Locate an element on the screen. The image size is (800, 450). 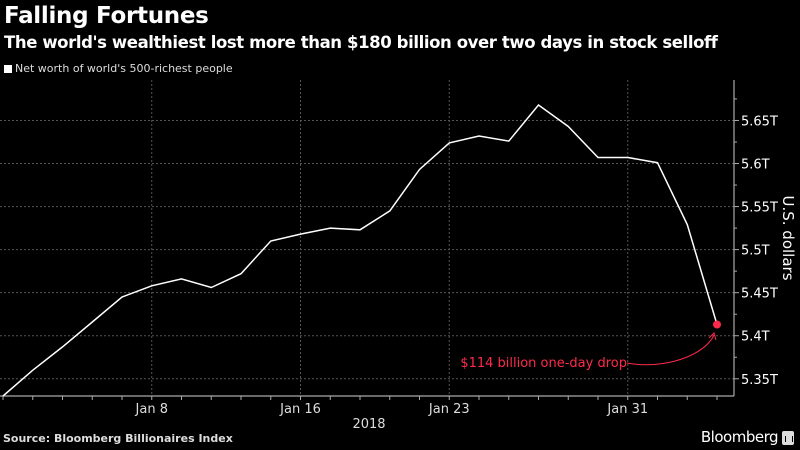
bloomberg-terminal-icon is located at coordinates (788, 438).